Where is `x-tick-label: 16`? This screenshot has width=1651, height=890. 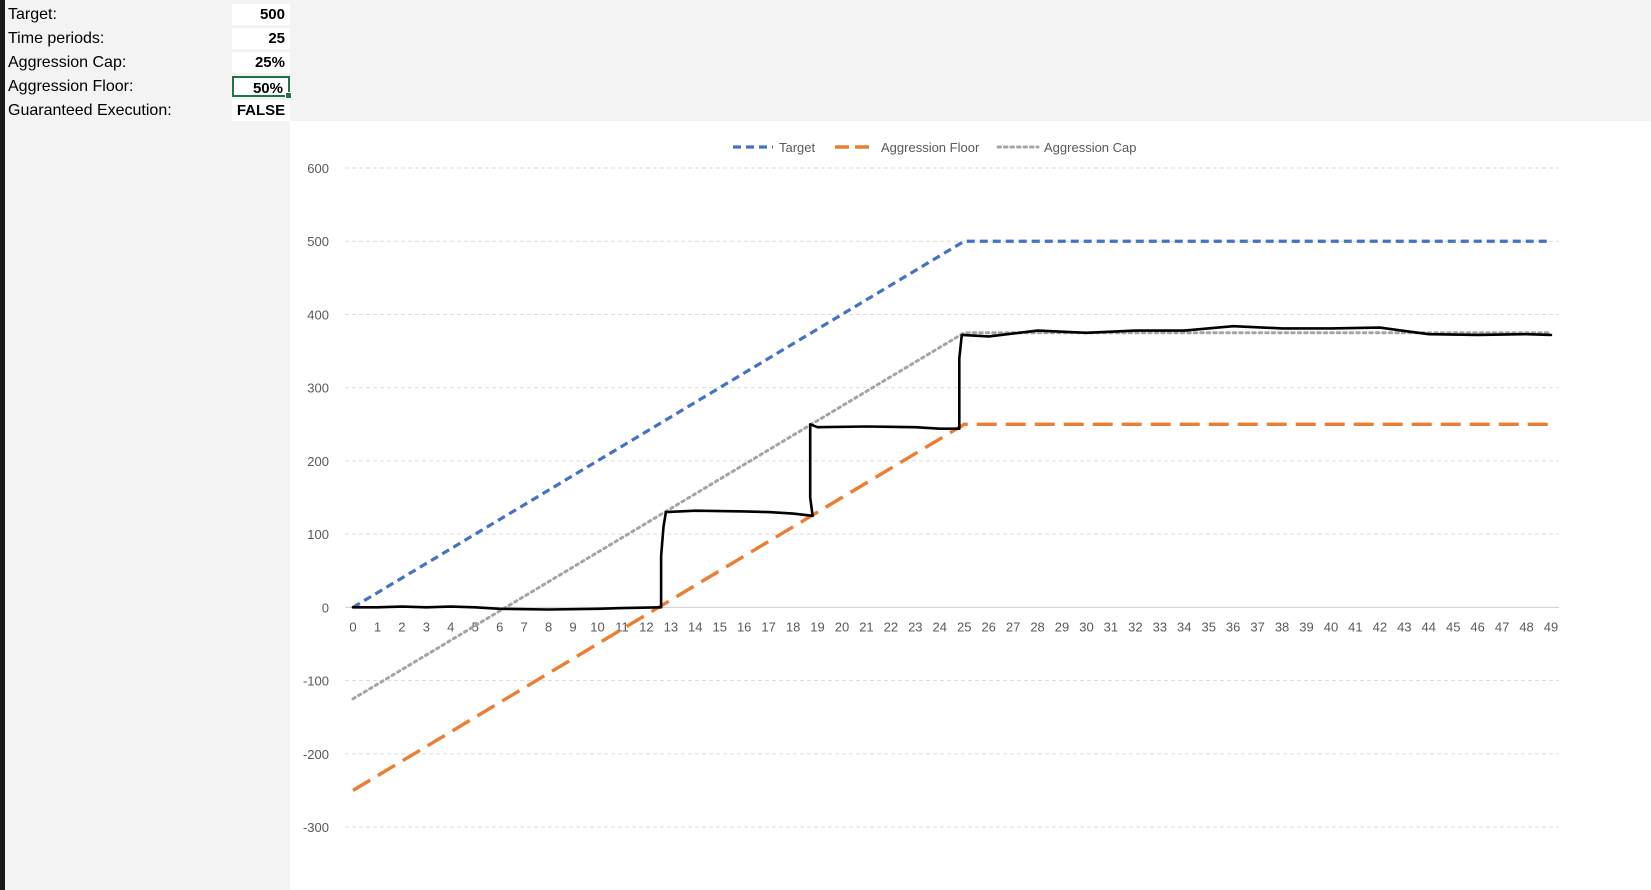
x-tick-label: 16 is located at coordinates (744, 626).